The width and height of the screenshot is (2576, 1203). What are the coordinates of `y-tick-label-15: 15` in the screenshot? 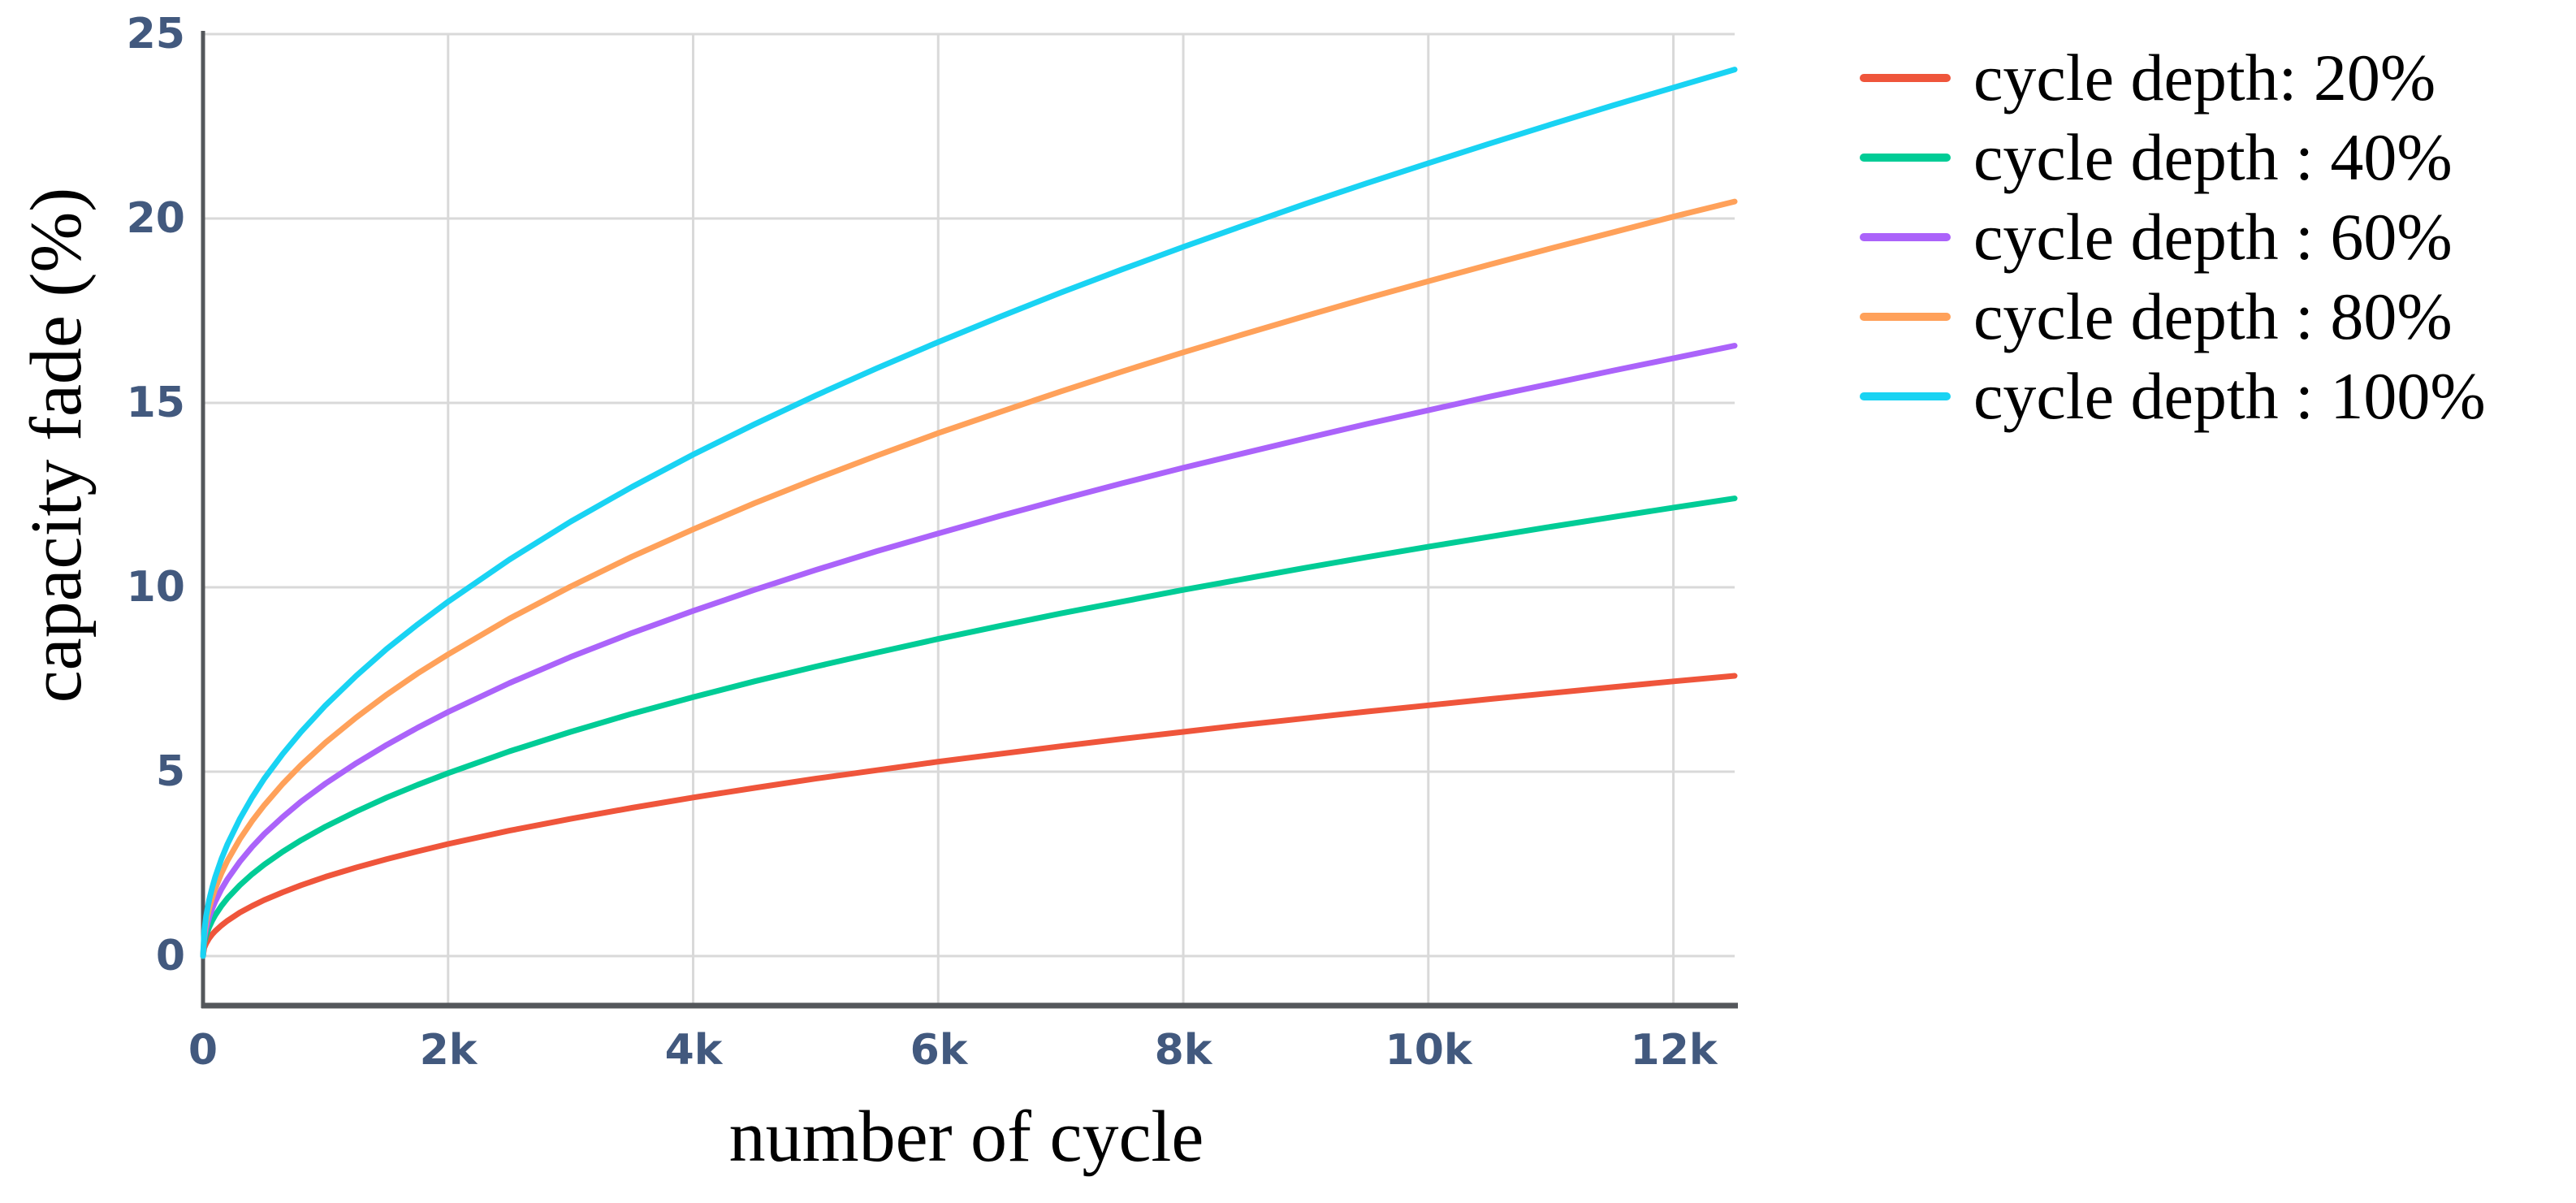 It's located at (155, 403).